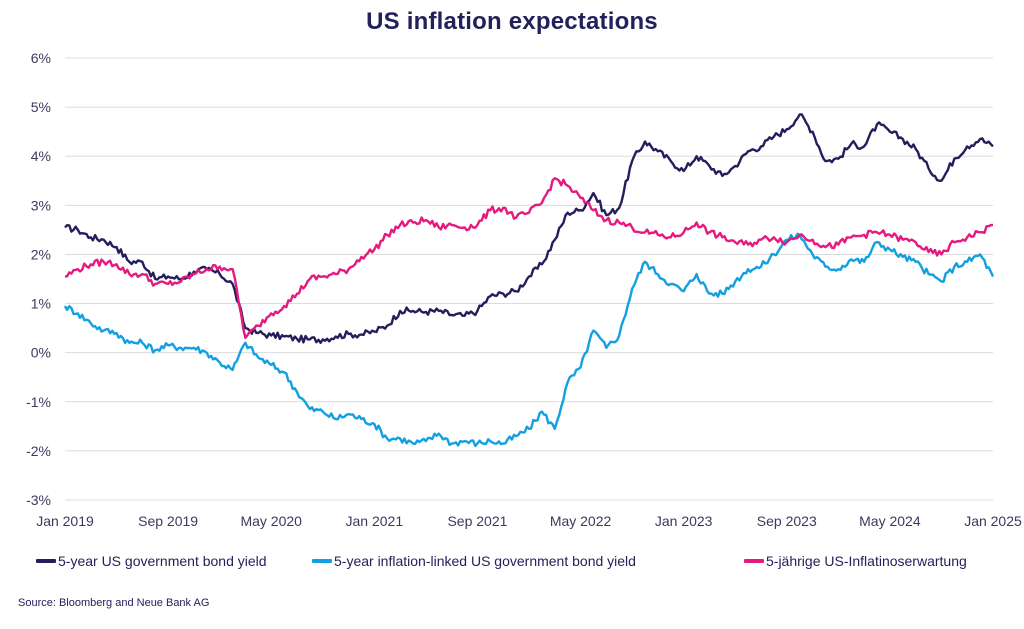  What do you see at coordinates (41, 353) in the screenshot?
I see `y-tick-label: 0%` at bounding box center [41, 353].